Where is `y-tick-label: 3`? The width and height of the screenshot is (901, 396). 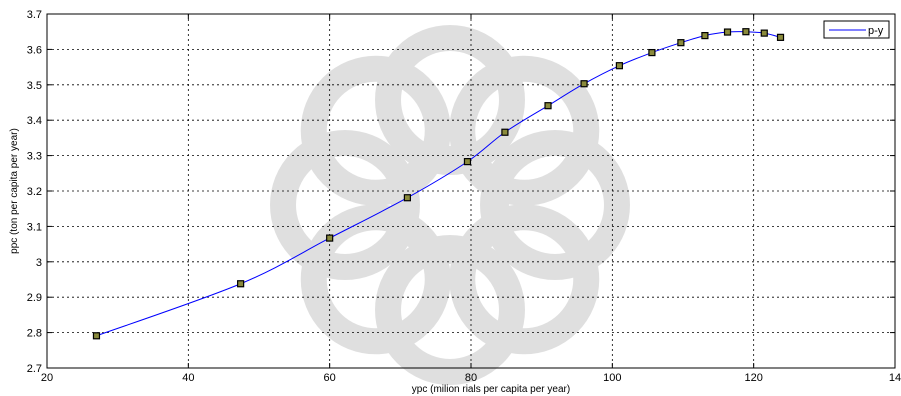
y-tick-label: 3 is located at coordinates (39, 263).